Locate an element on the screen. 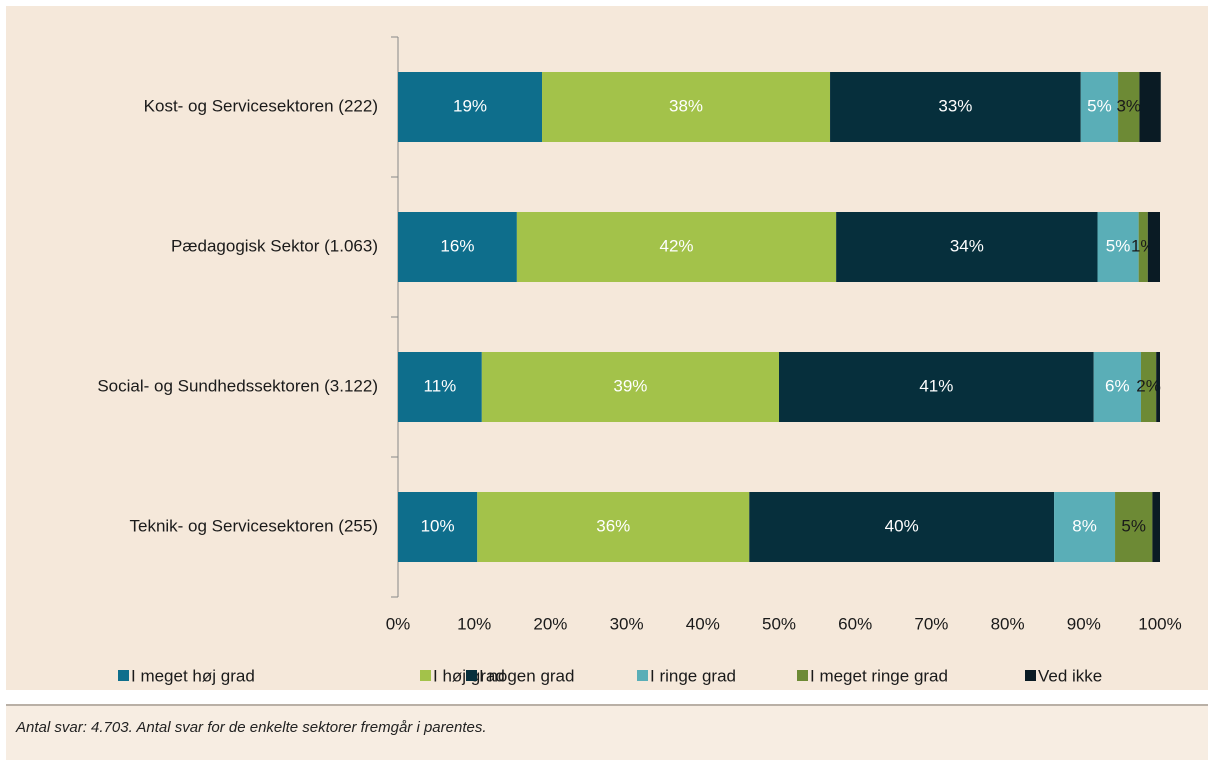 The height and width of the screenshot is (765, 1214). data-label: 8% is located at coordinates (1084, 525).